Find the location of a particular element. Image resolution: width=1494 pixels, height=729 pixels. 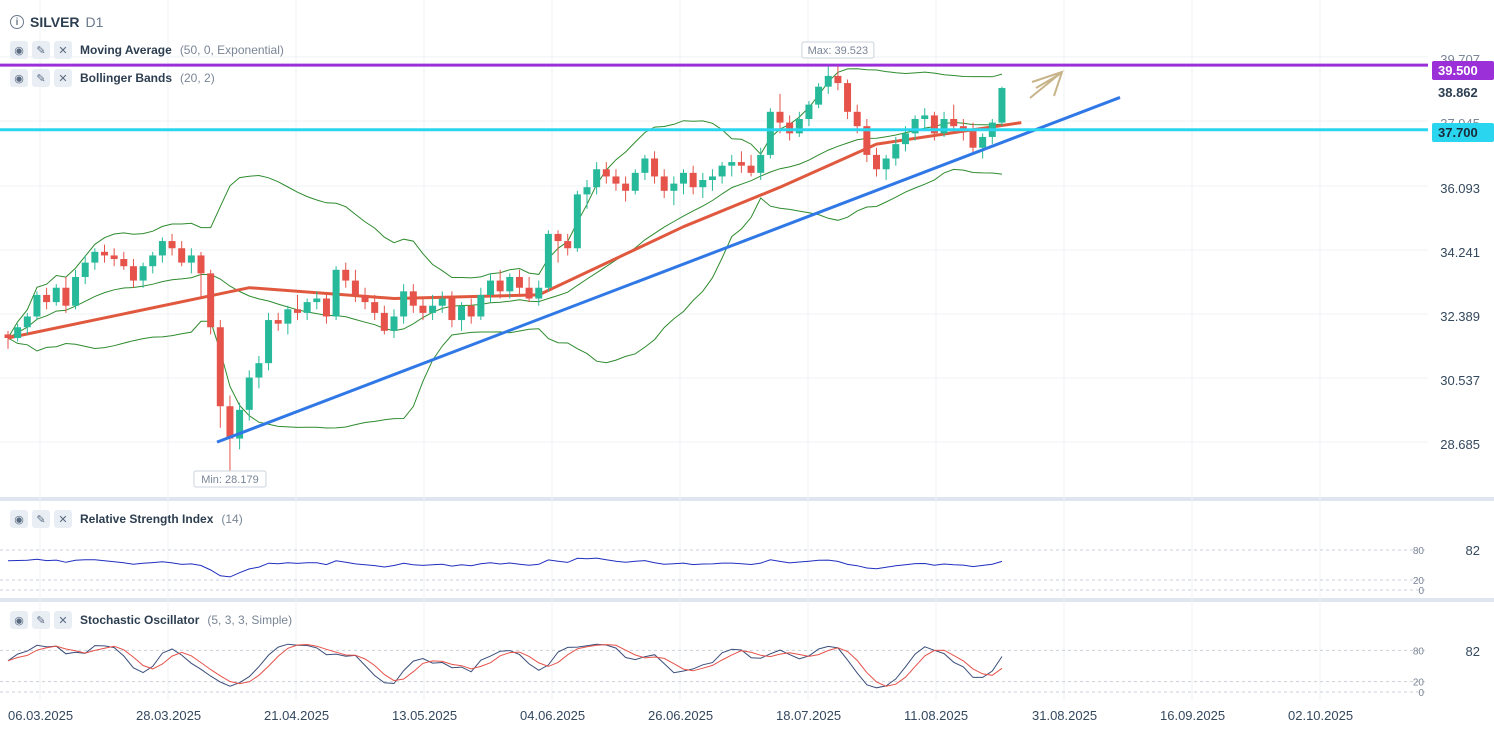

current-price-badge: 38.862 is located at coordinates (1463, 92).